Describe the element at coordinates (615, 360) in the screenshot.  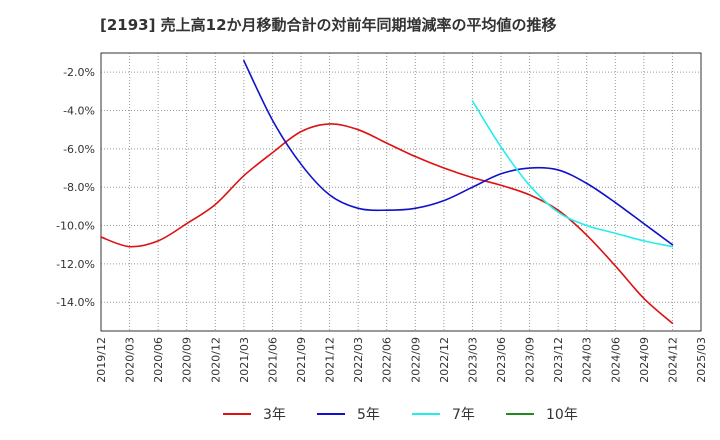
I see `x-tick-label: 2024/06` at that location.